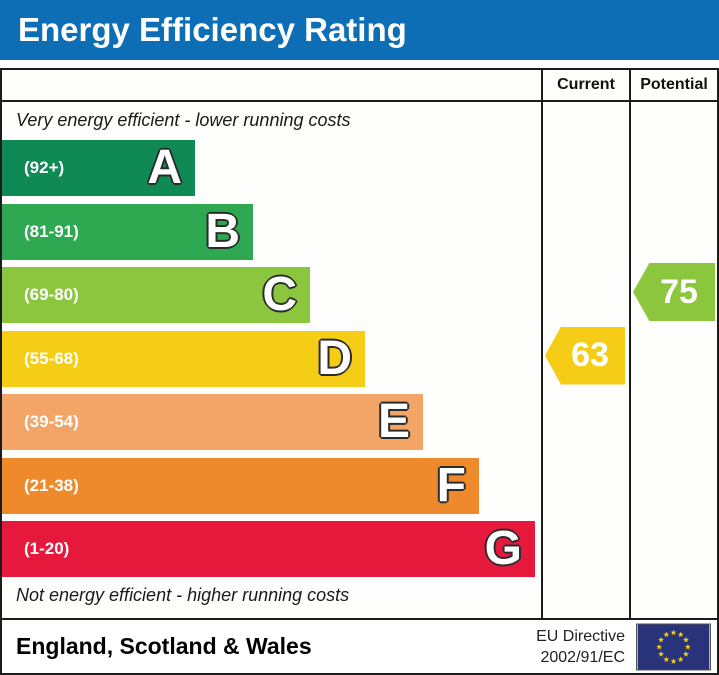  I want to click on band-range-label: (69-80), so click(51, 294).